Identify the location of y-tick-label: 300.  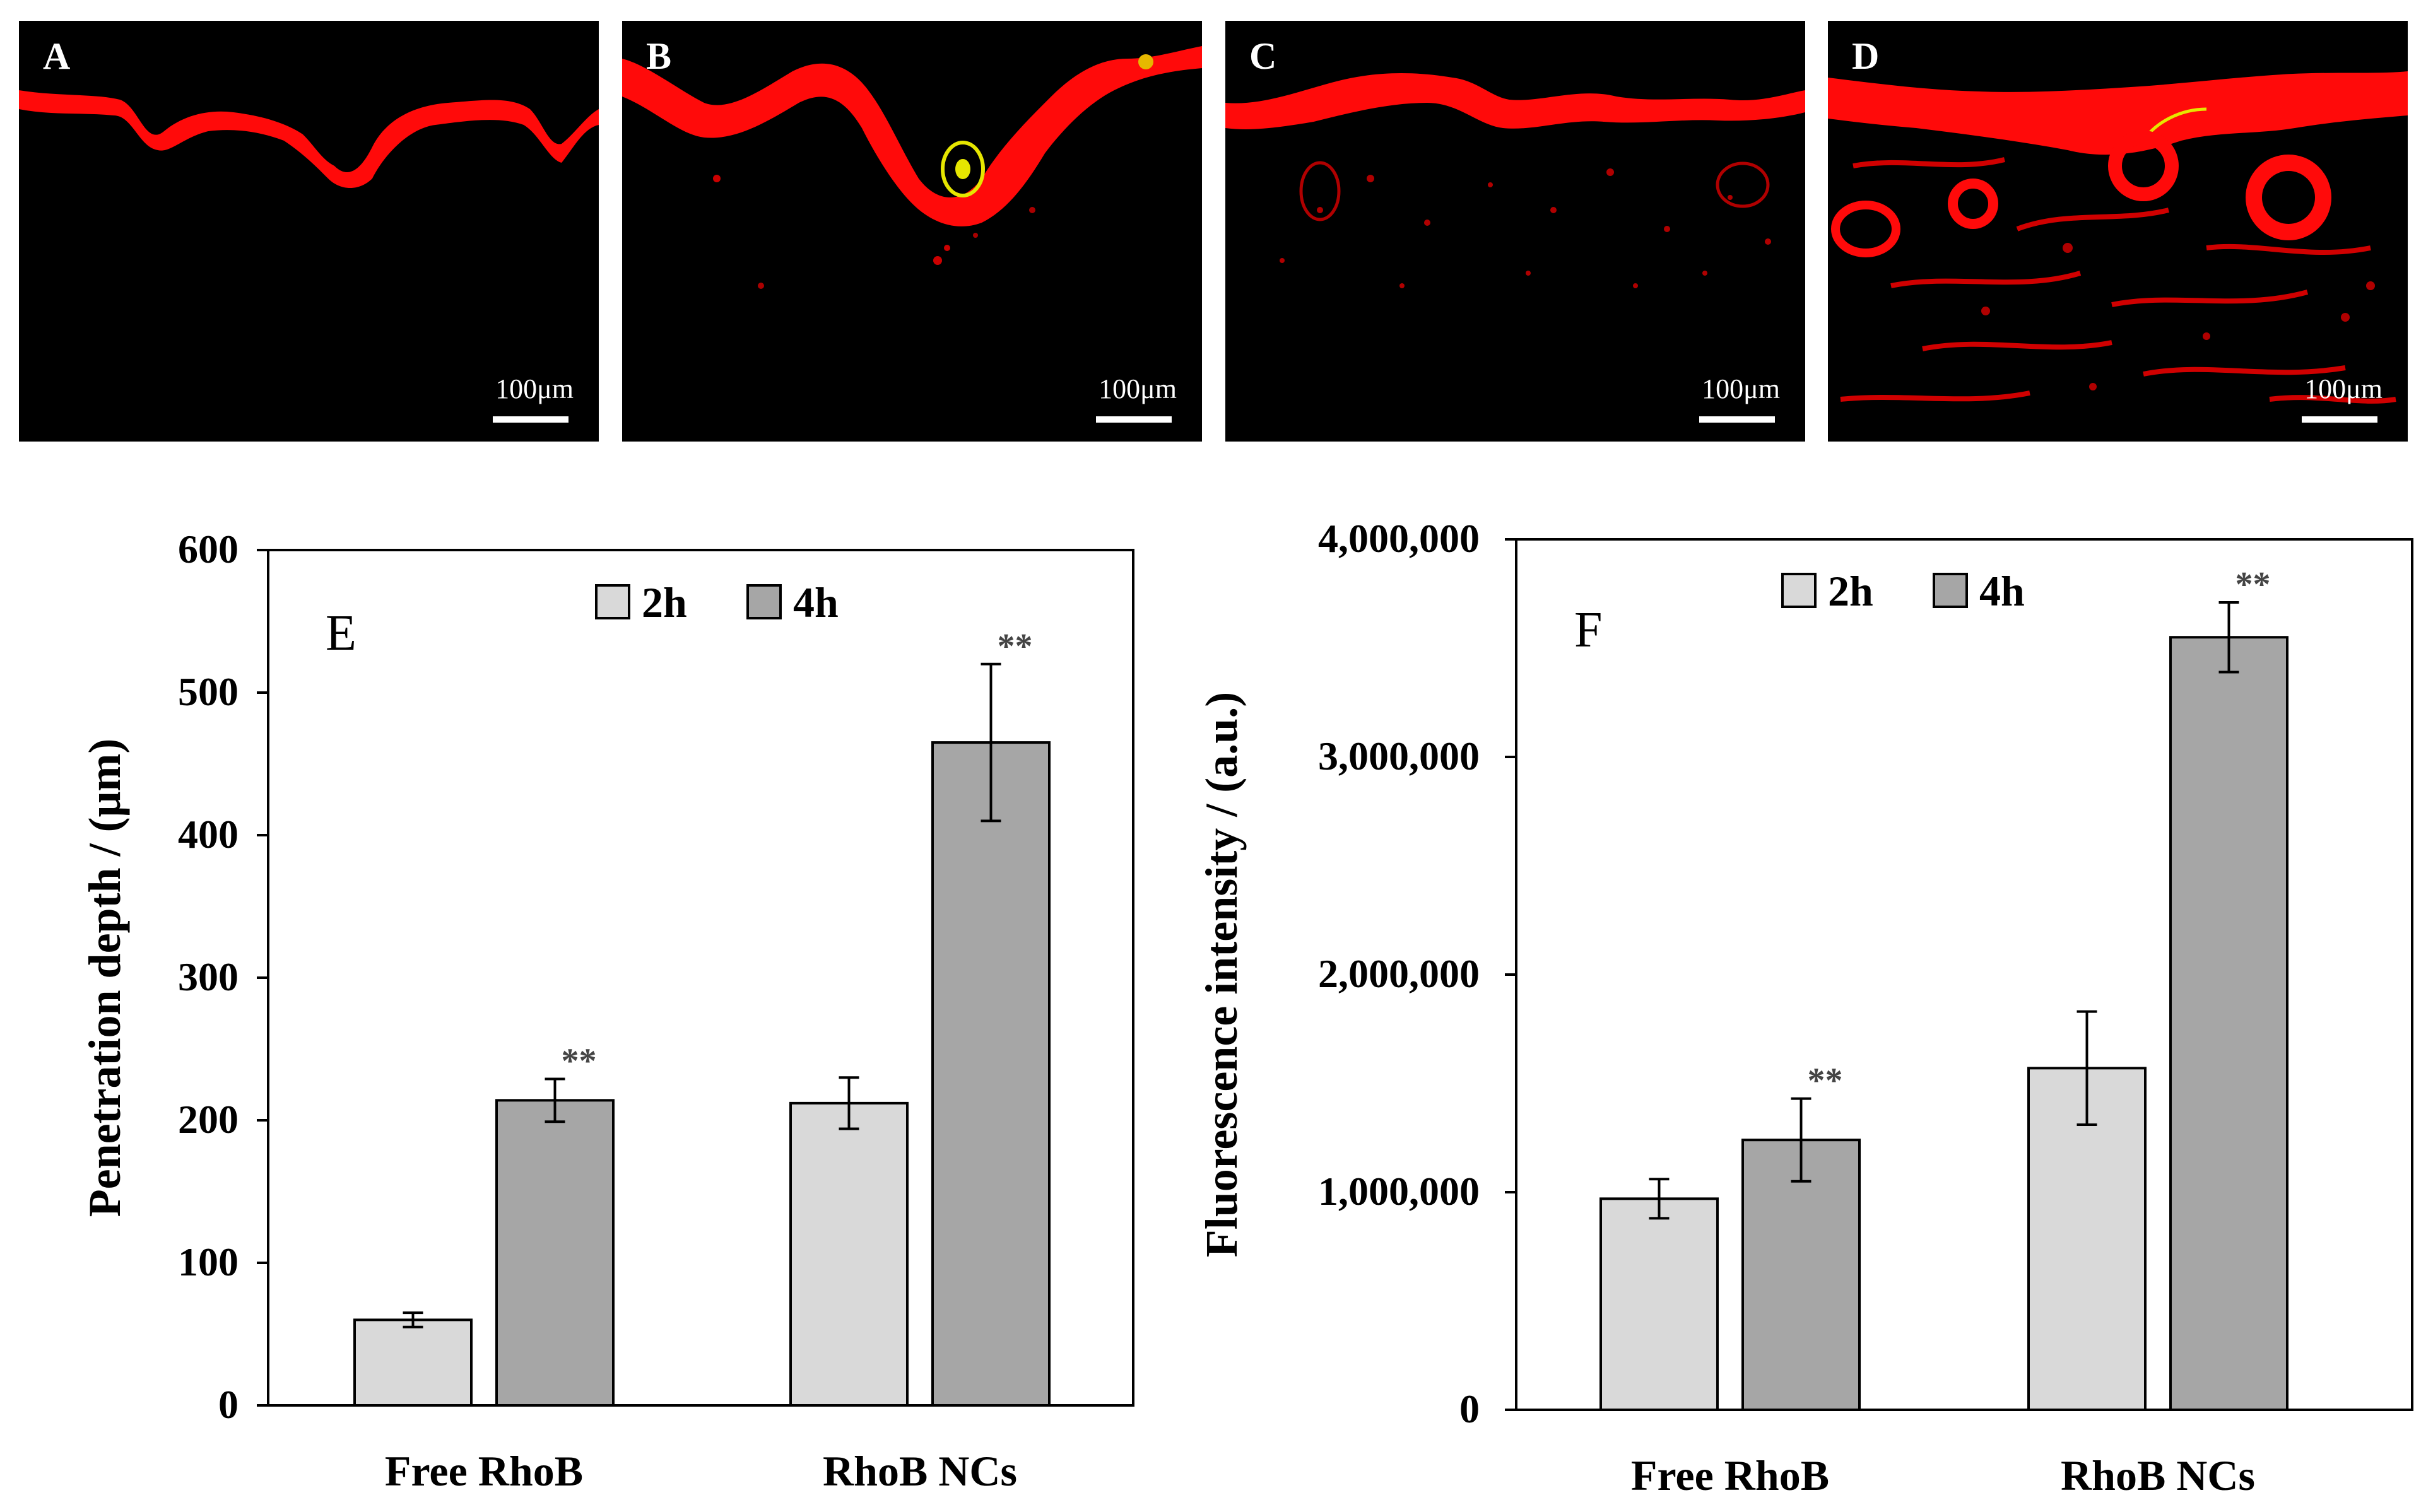
(209, 976).